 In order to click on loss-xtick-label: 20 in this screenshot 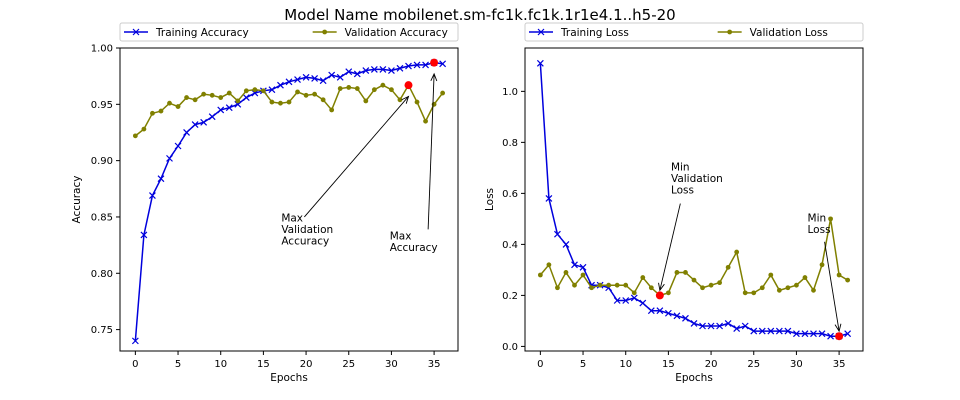, I will do `click(711, 364)`.